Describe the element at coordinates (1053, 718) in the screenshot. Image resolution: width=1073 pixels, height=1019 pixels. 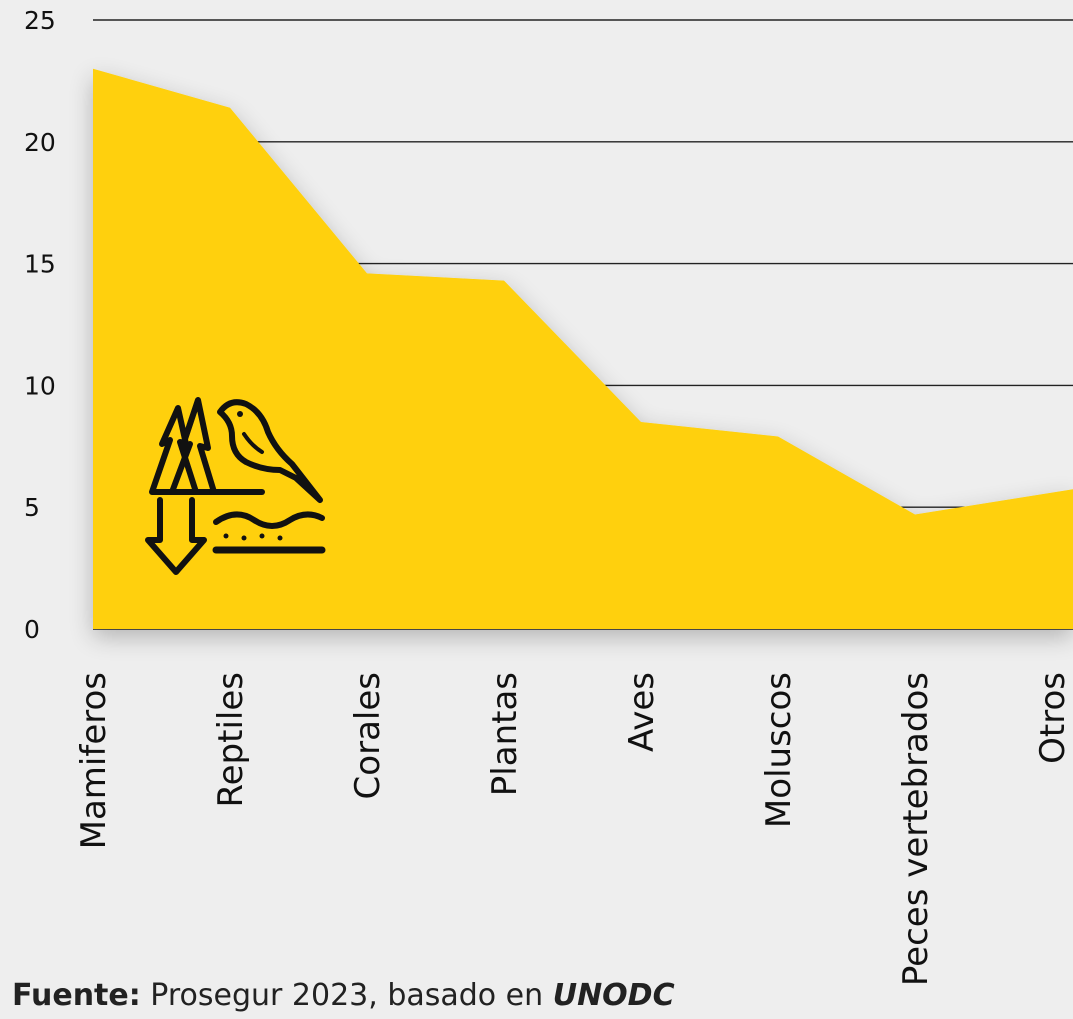
I see `x-tick-label-otros: Otros` at that location.